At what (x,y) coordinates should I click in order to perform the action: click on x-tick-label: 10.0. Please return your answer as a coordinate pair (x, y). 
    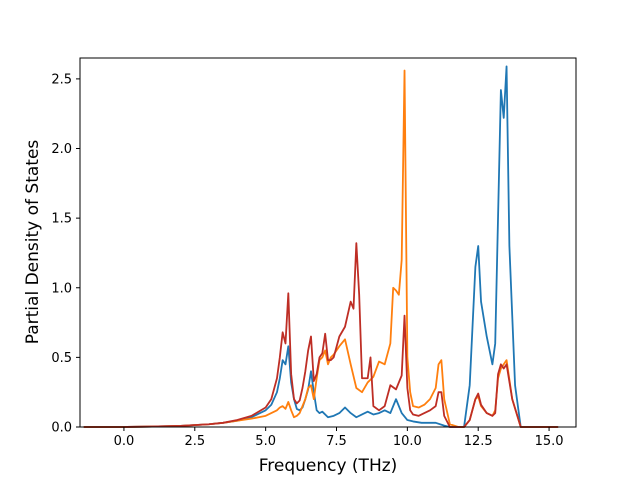
    Looking at the image, I should click on (407, 441).